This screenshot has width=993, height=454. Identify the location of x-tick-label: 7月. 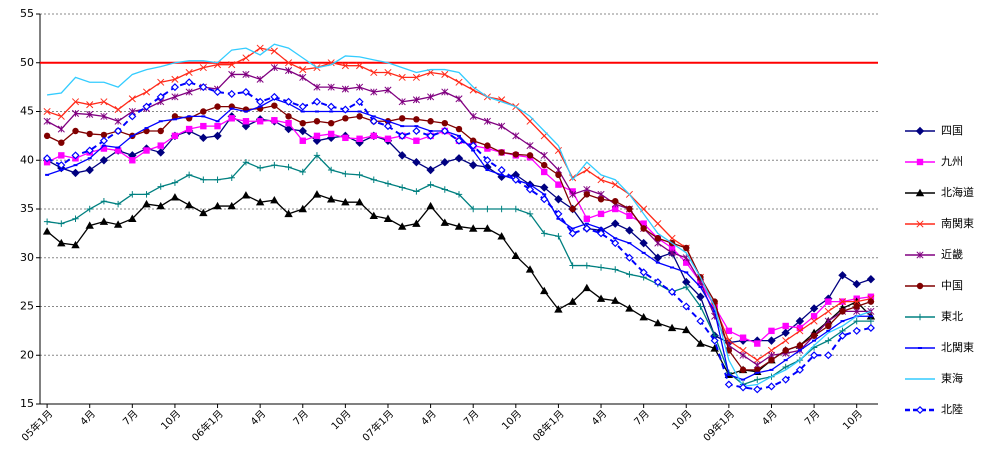
(642, 418).